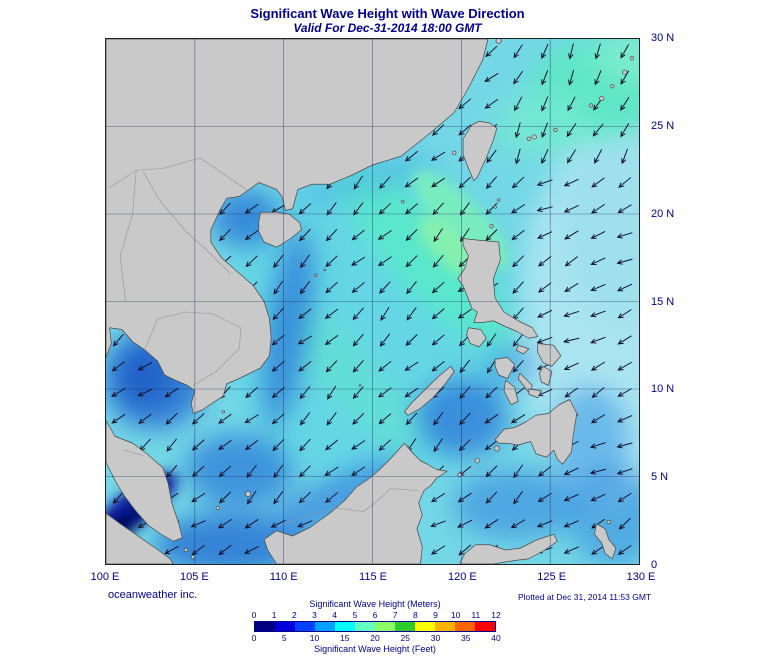 This screenshot has height=665, width=775. What do you see at coordinates (415, 615) in the screenshot?
I see `meters-tick-label: 8` at bounding box center [415, 615].